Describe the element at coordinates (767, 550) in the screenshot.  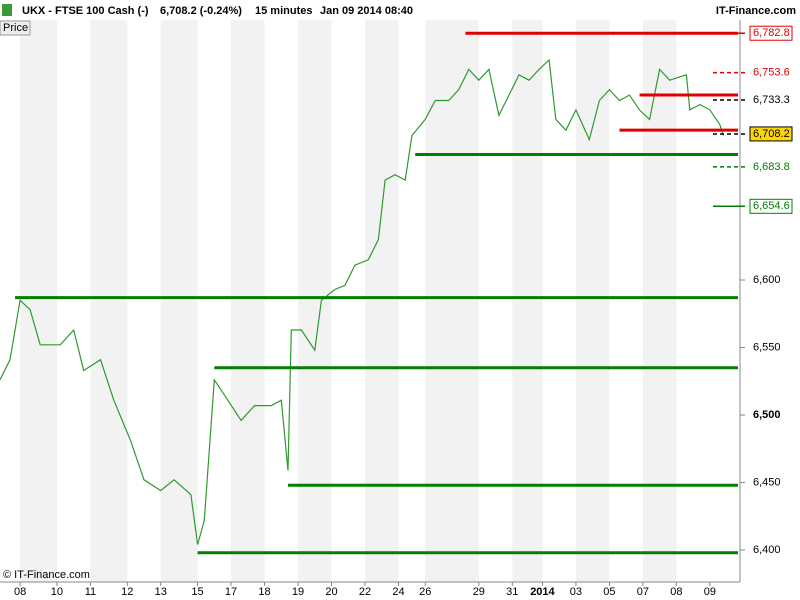
I see `y-tick-label: 6,400` at that location.